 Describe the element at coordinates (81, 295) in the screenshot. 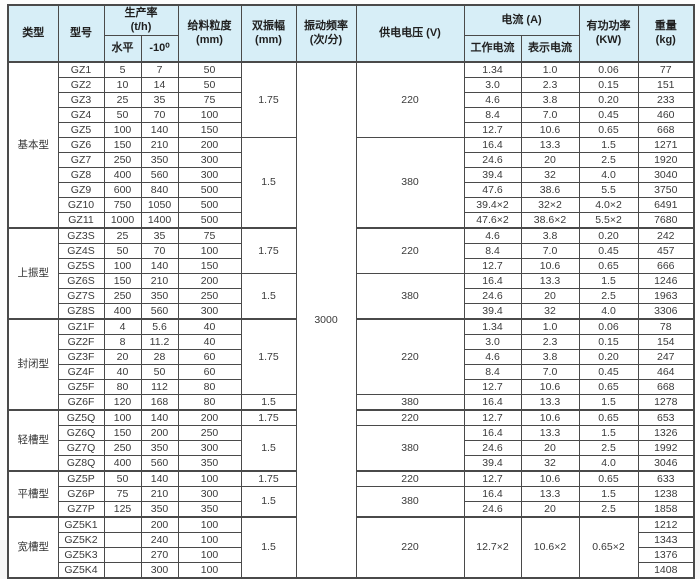

I see `model-cell: GZ7S` at that location.